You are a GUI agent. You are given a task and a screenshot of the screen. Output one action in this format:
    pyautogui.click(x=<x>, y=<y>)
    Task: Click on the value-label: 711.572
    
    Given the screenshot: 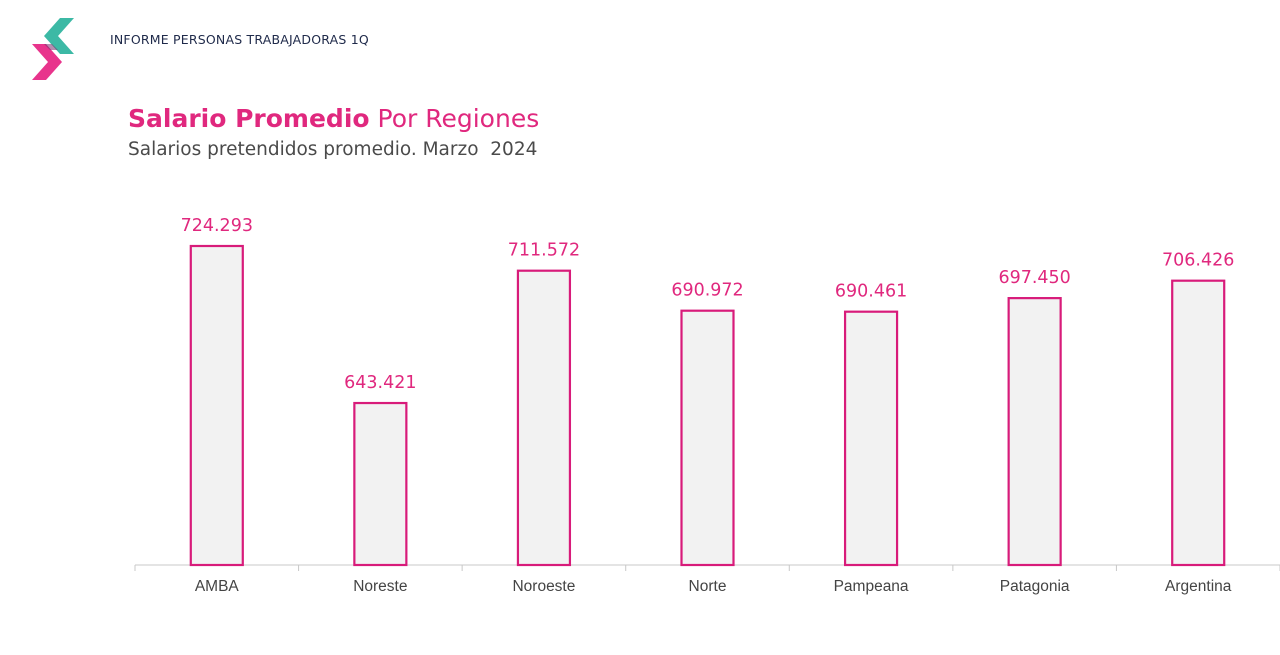 What is the action you would take?
    pyautogui.click(x=544, y=251)
    